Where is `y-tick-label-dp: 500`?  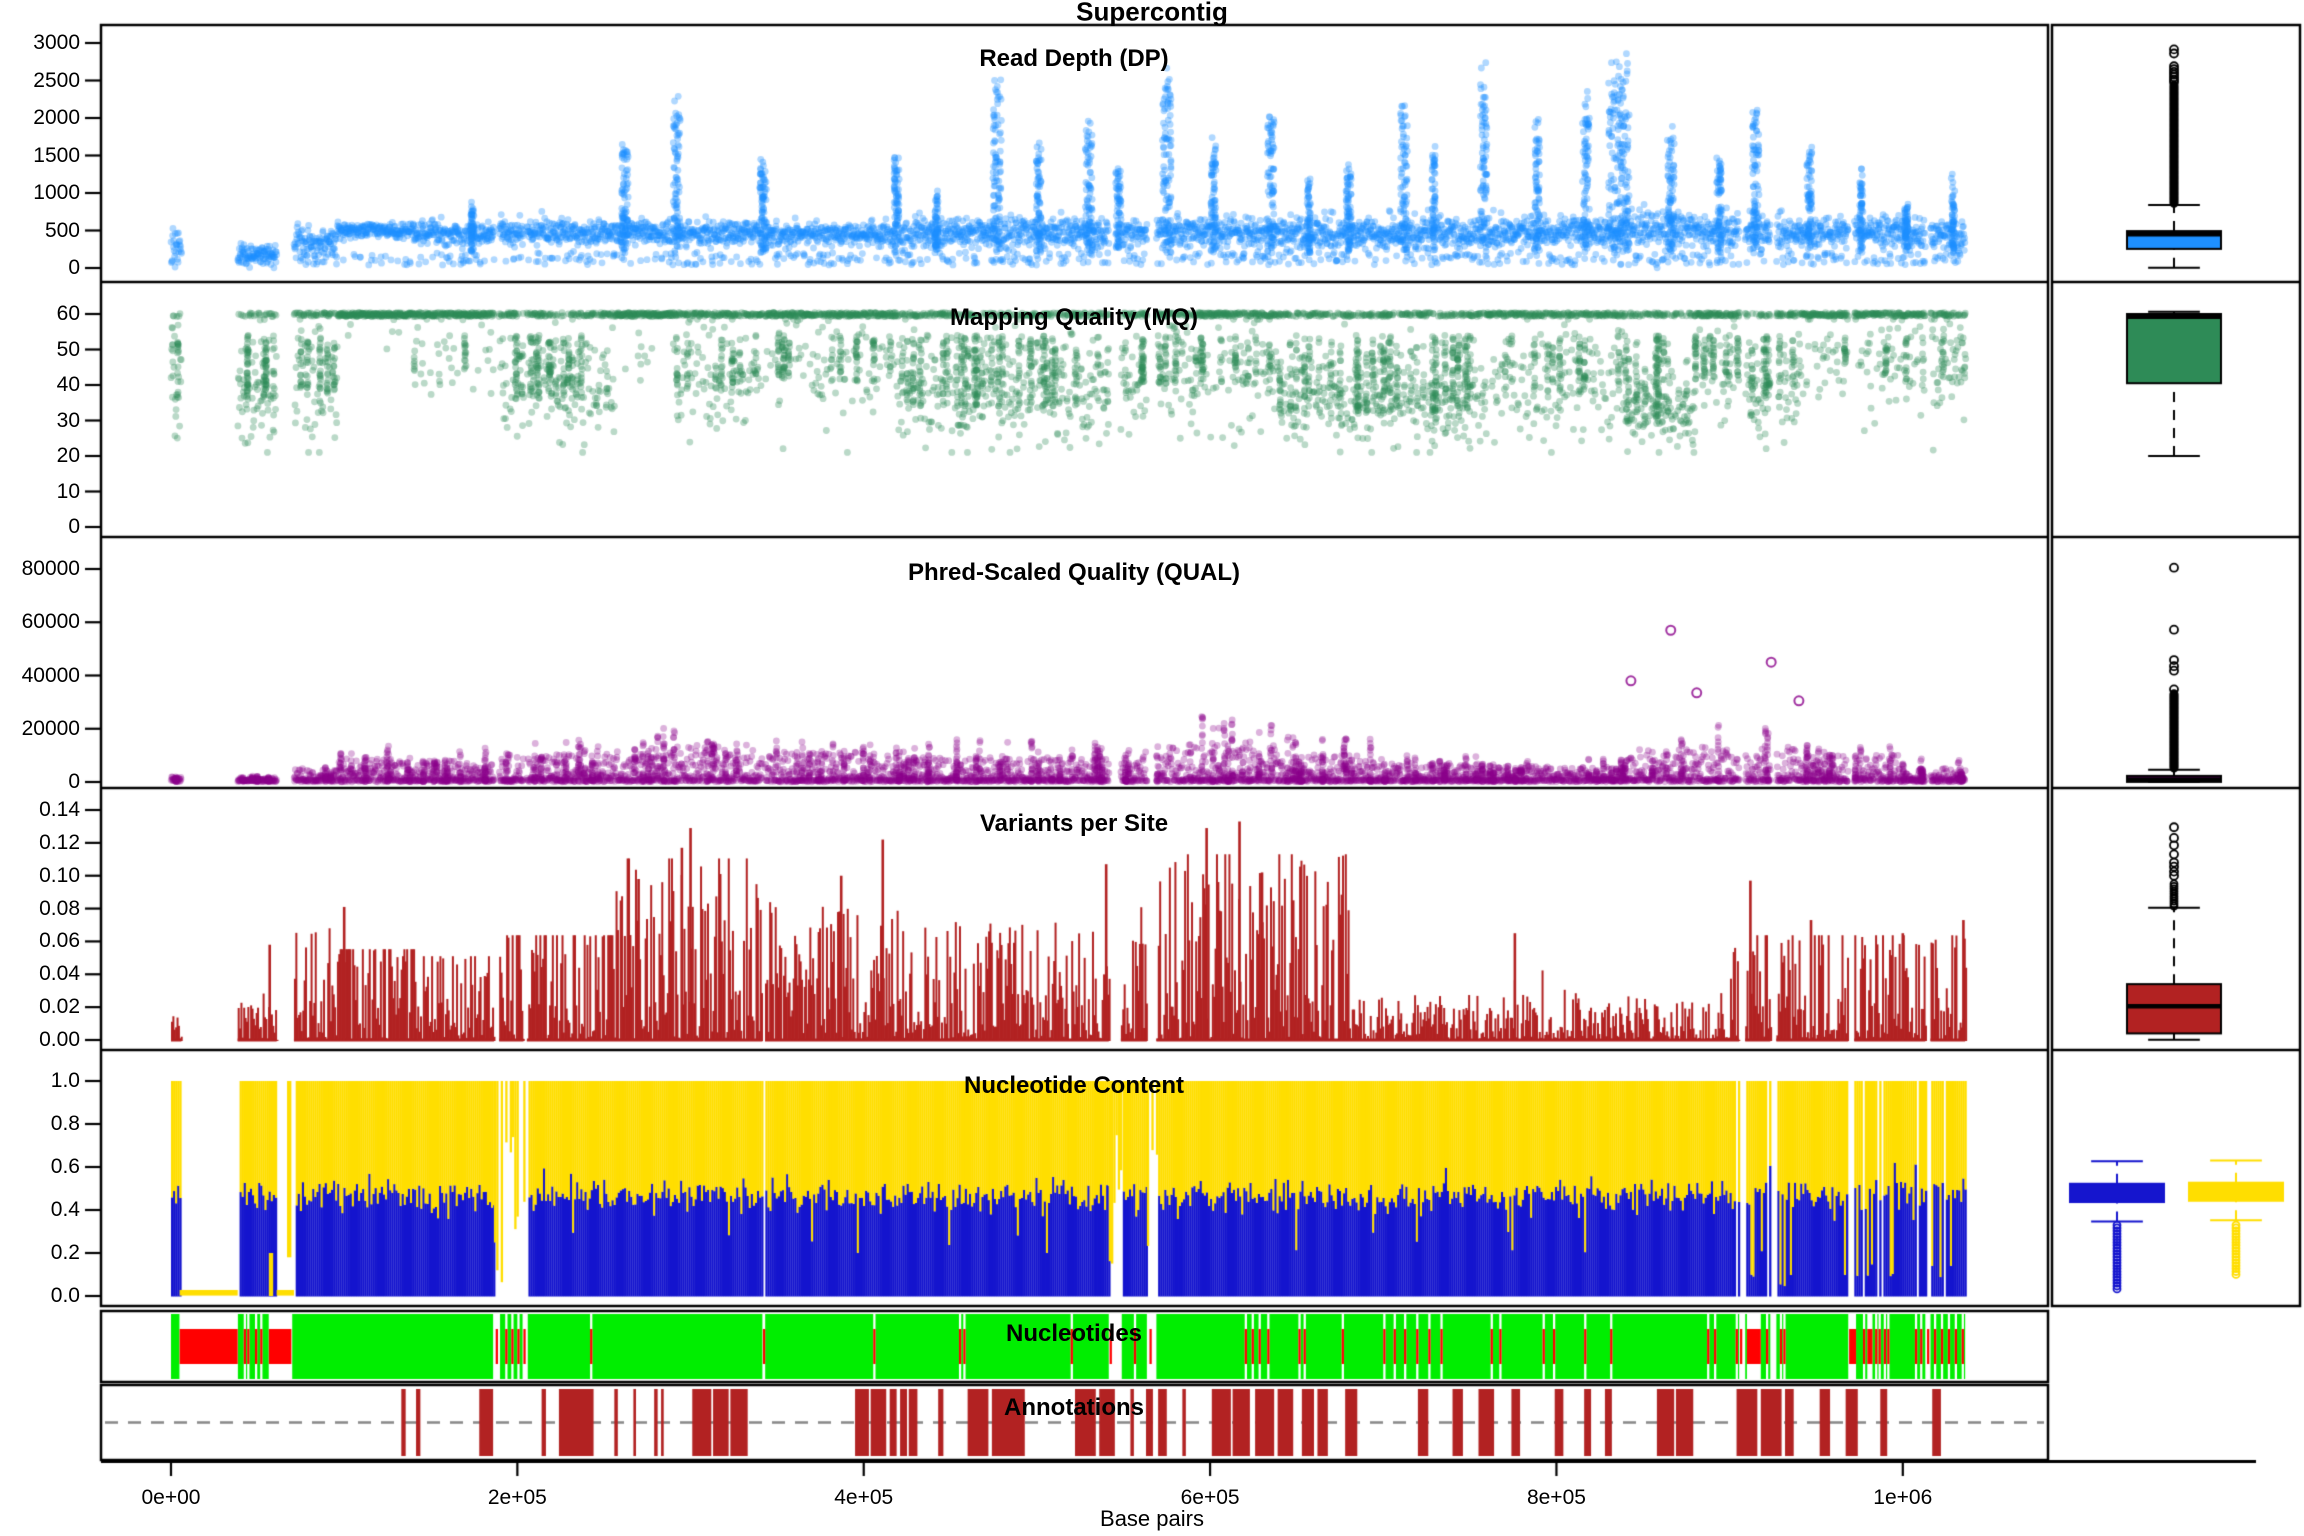 y-tick-label-dp: 500 is located at coordinates (62, 230).